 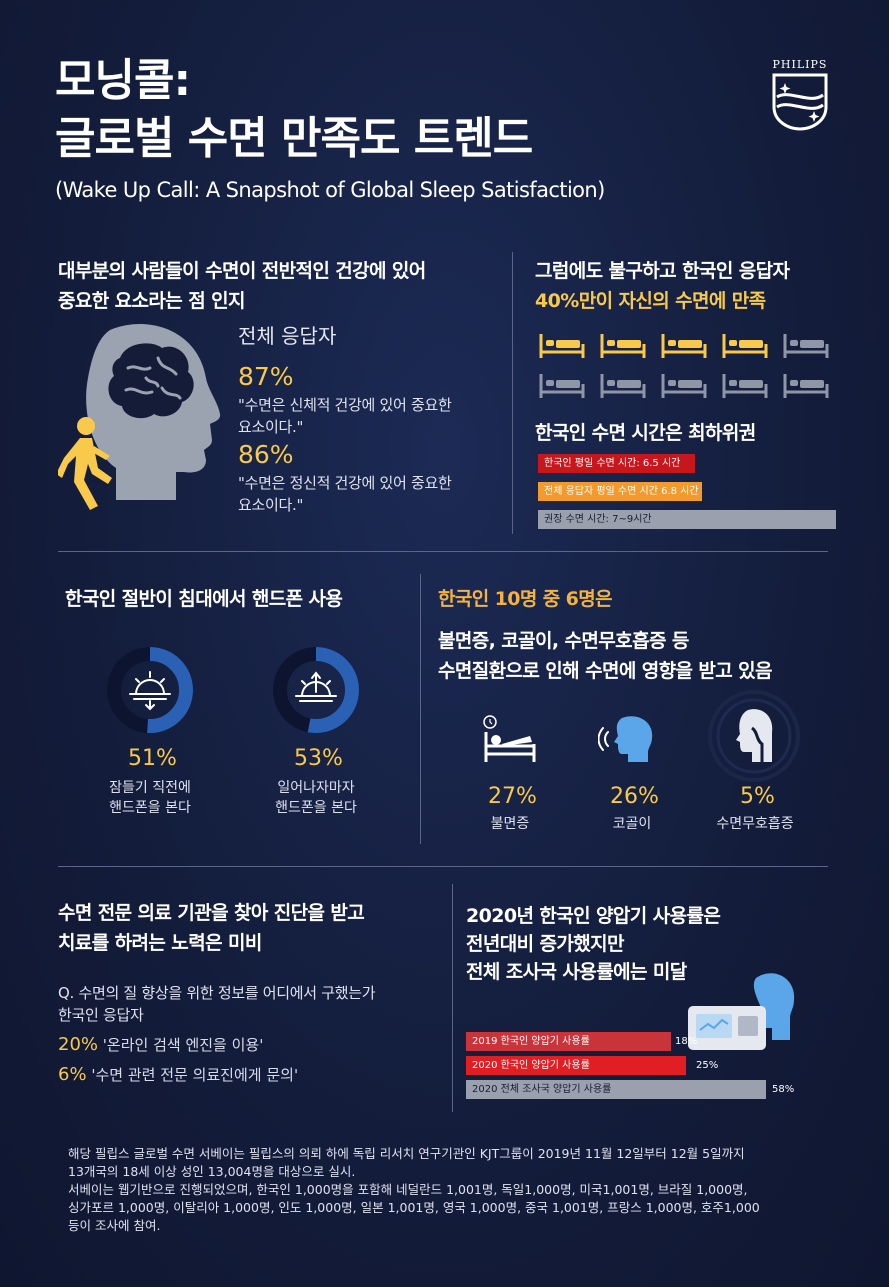 I want to click on cpap-row: 2019 한국인 양압기 사용률 18%, so click(x=636, y=1041).